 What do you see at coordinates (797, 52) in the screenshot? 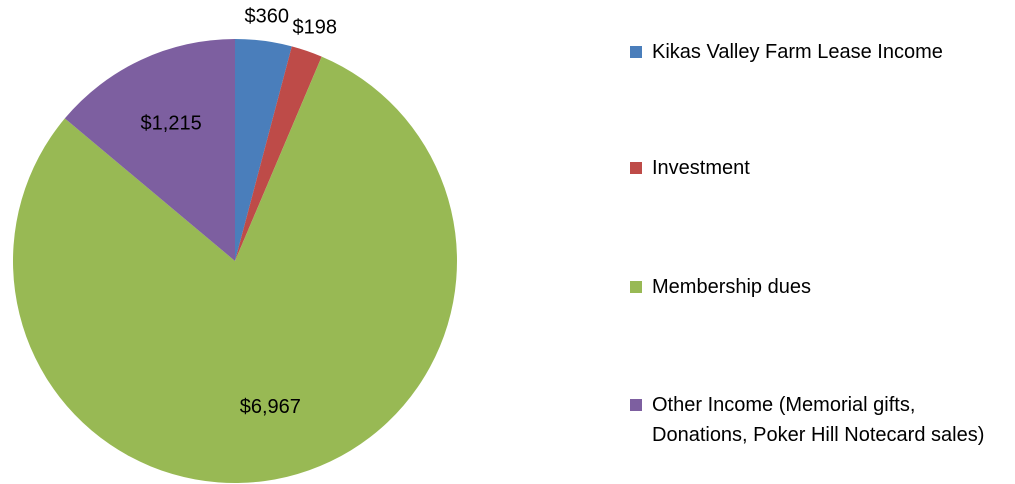
I see `legend-label: Kikas Valley Farm Lease Income` at bounding box center [797, 52].